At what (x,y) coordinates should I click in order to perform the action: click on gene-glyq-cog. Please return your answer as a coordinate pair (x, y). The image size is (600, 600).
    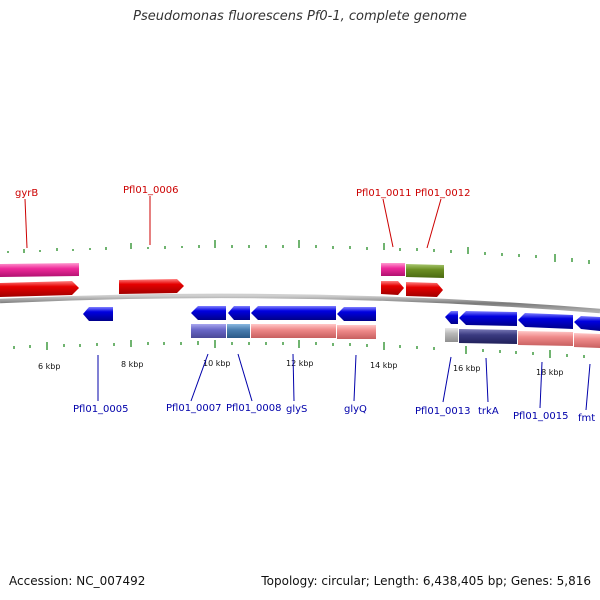
    Looking at the image, I should click on (356, 332).